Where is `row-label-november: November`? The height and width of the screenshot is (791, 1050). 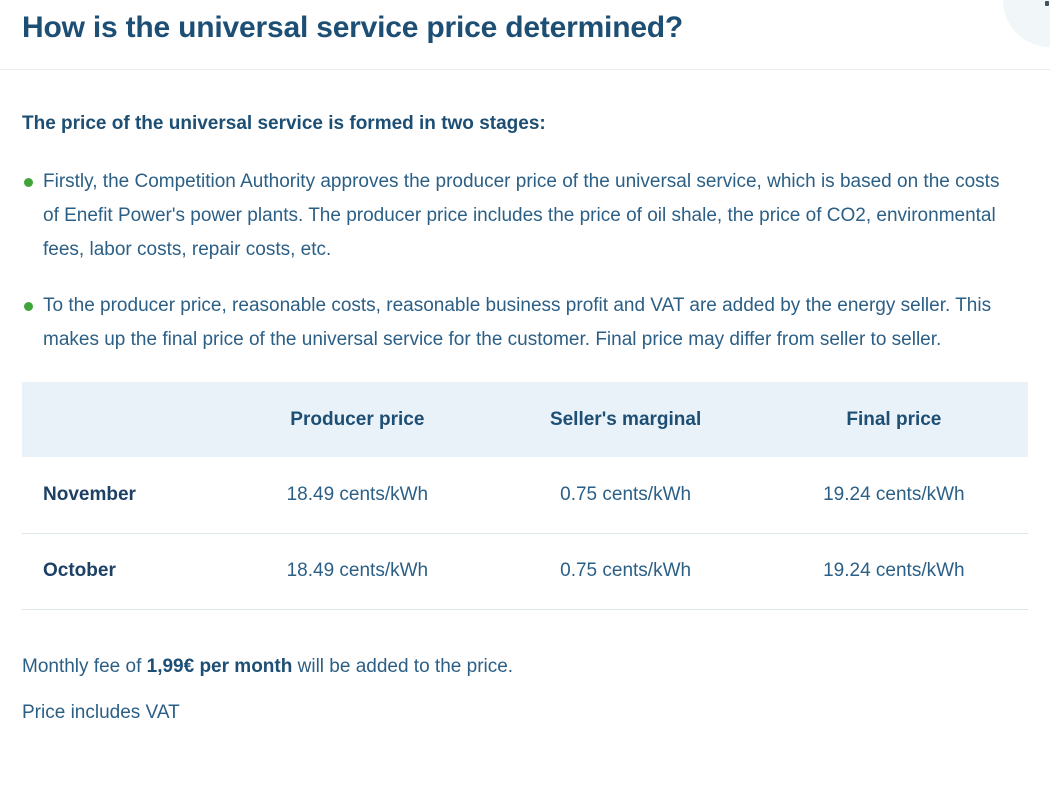 row-label-november: November is located at coordinates (123, 495).